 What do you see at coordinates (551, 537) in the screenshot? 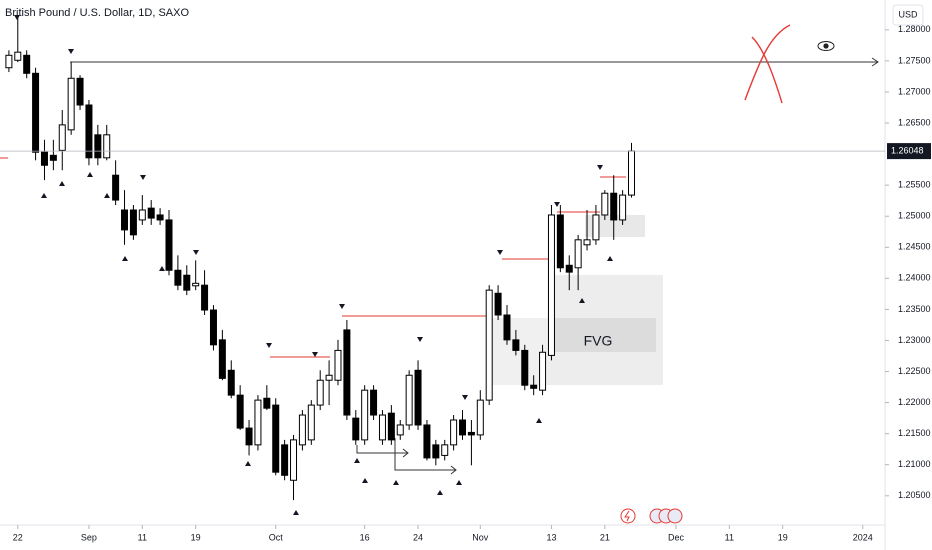
I see `x-tick-label: 13` at bounding box center [551, 537].